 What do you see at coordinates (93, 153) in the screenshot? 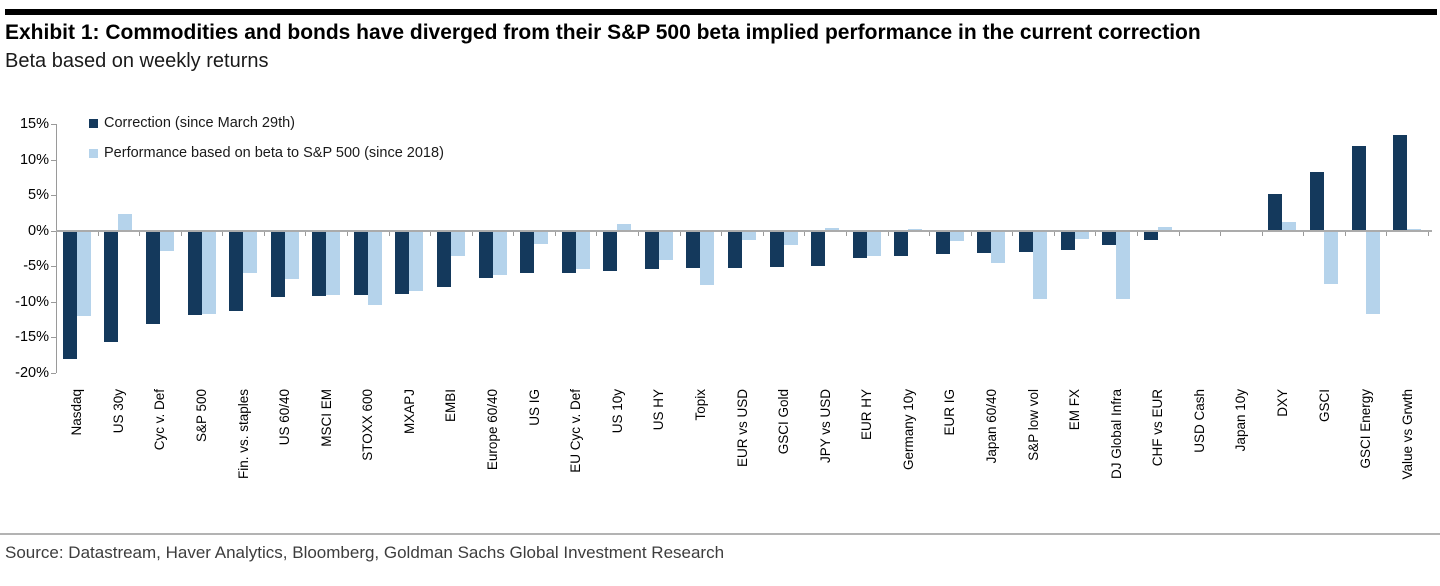
I see `legend-swatch-beta-performance` at bounding box center [93, 153].